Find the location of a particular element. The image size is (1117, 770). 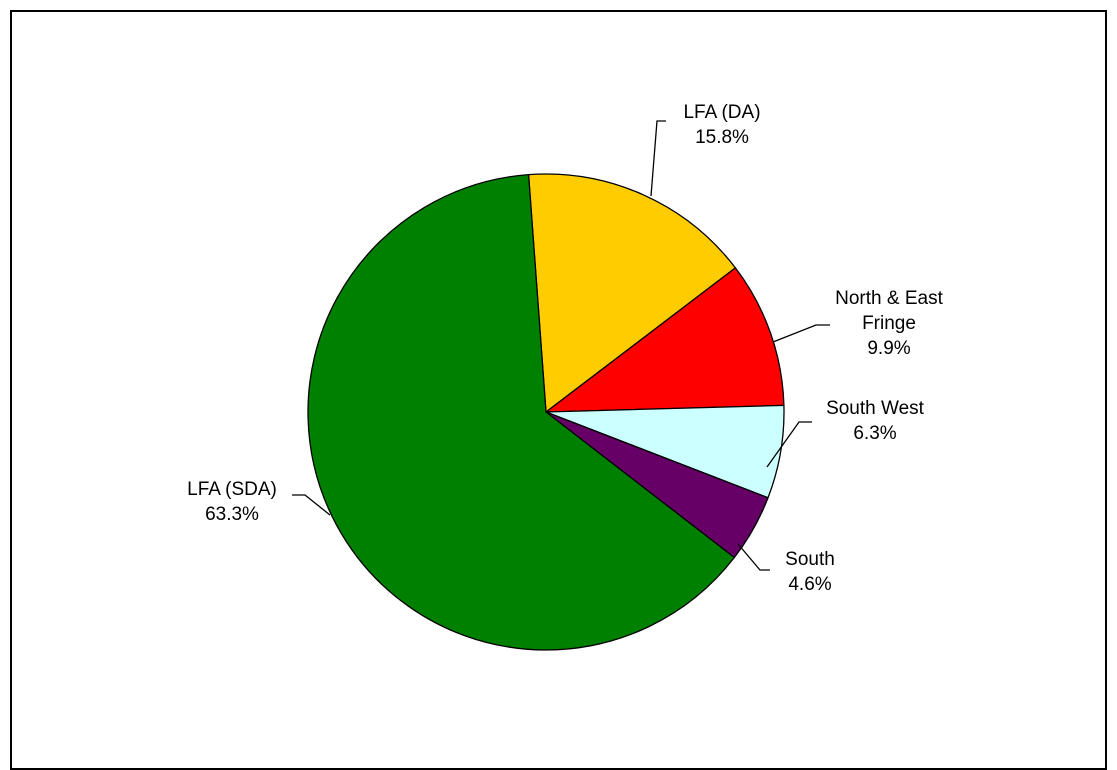

pie-slice-lfa-da is located at coordinates (632, 293).